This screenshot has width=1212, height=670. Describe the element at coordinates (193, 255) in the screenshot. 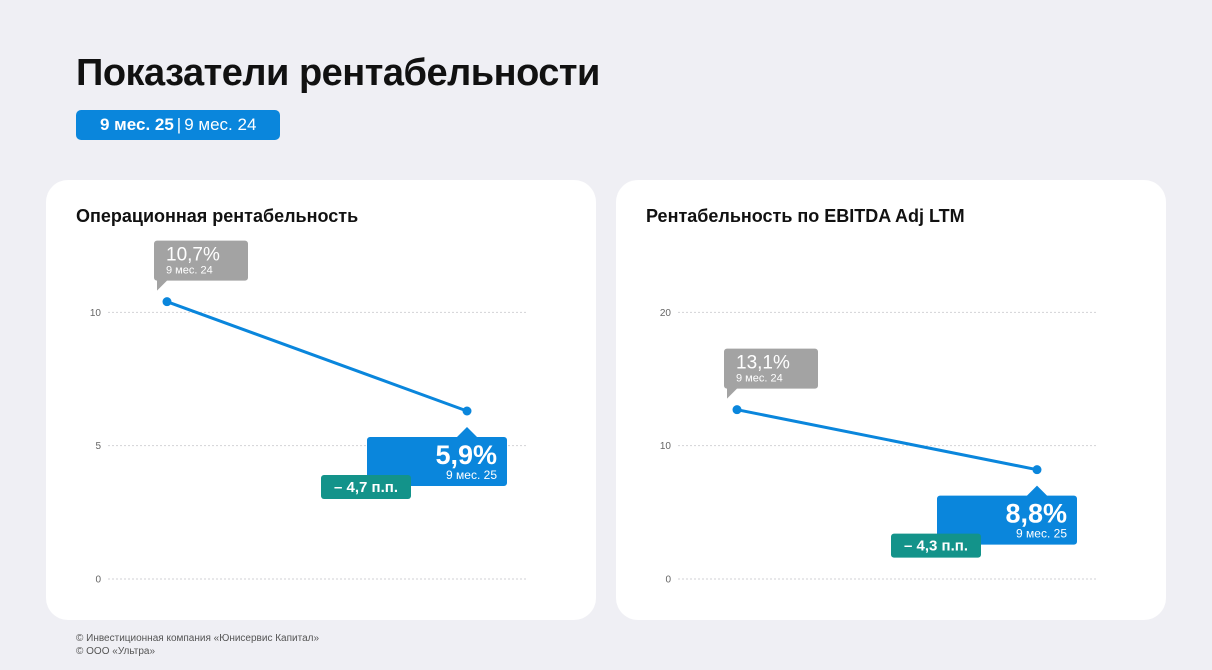

I see `data-label-value: 10,7%` at that location.